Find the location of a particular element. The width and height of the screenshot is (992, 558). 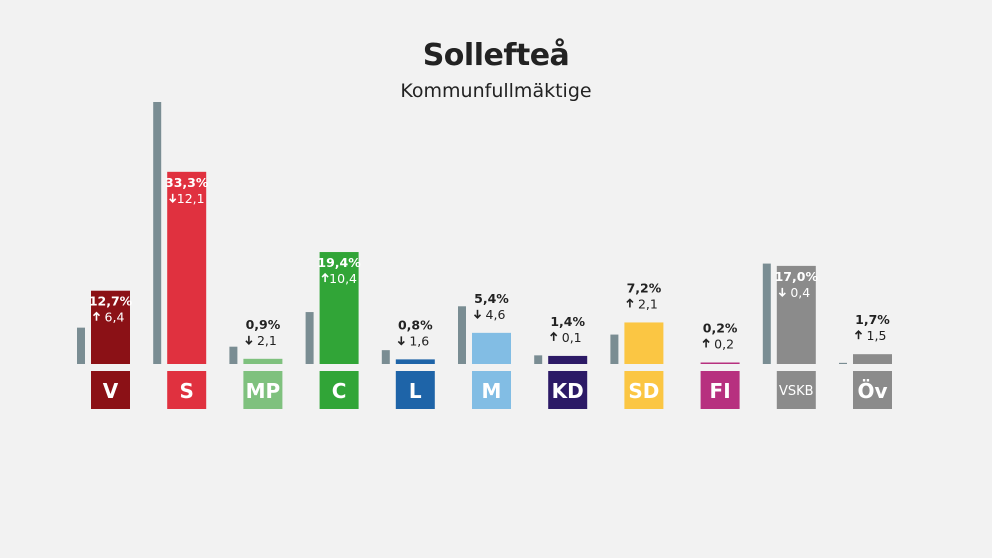

category-label-7: SD is located at coordinates (643, 391).